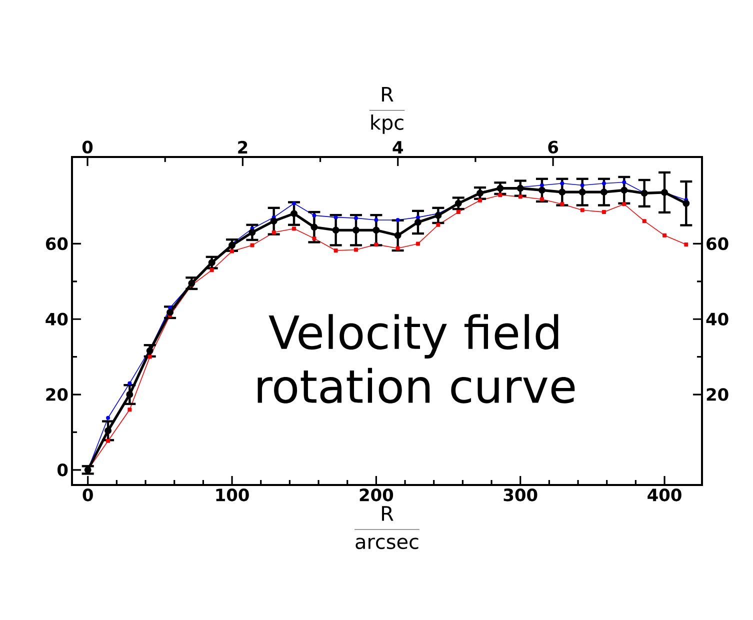 This screenshot has width=753, height=620. What do you see at coordinates (717, 243) in the screenshot?
I see `y2-tick-label: 60` at bounding box center [717, 243].